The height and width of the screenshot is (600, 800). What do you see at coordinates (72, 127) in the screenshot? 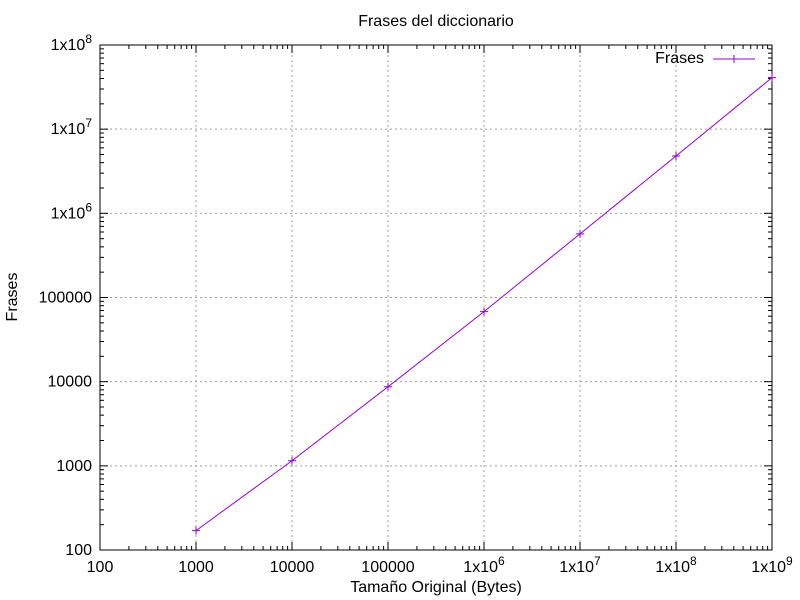
I see `y-tick-label: 1x10⁷` at bounding box center [72, 127].